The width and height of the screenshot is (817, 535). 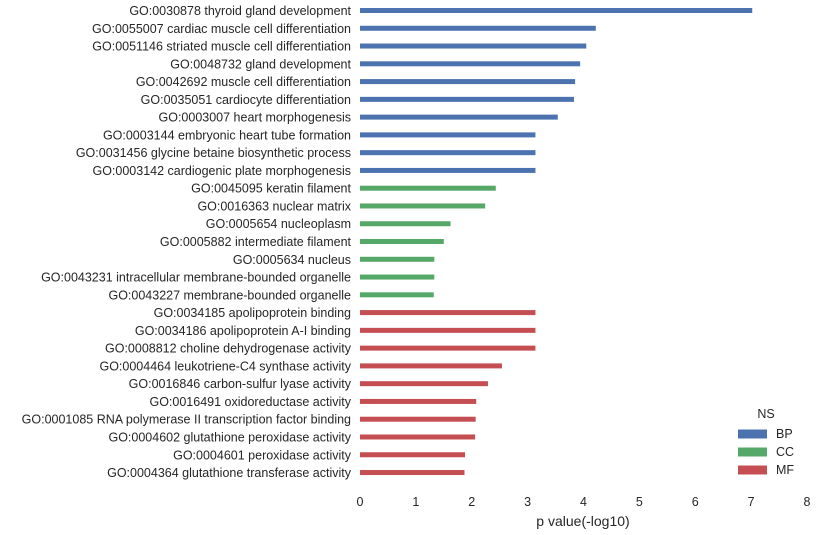 What do you see at coordinates (695, 502) in the screenshot?
I see `x-tick-label-6: 6` at bounding box center [695, 502].